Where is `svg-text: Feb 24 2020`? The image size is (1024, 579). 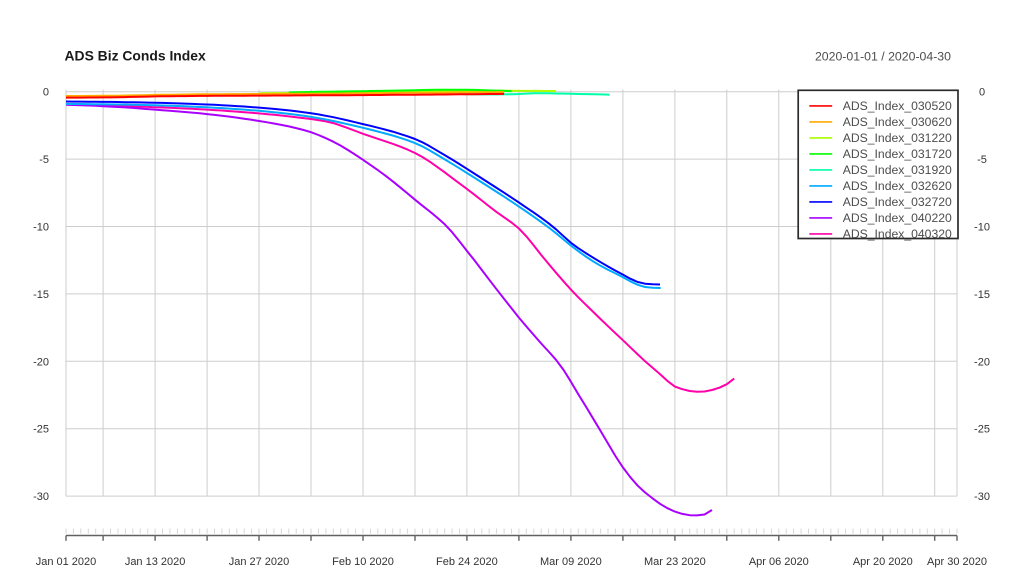
svg-text: Feb 24 2020 is located at coordinates (467, 562).